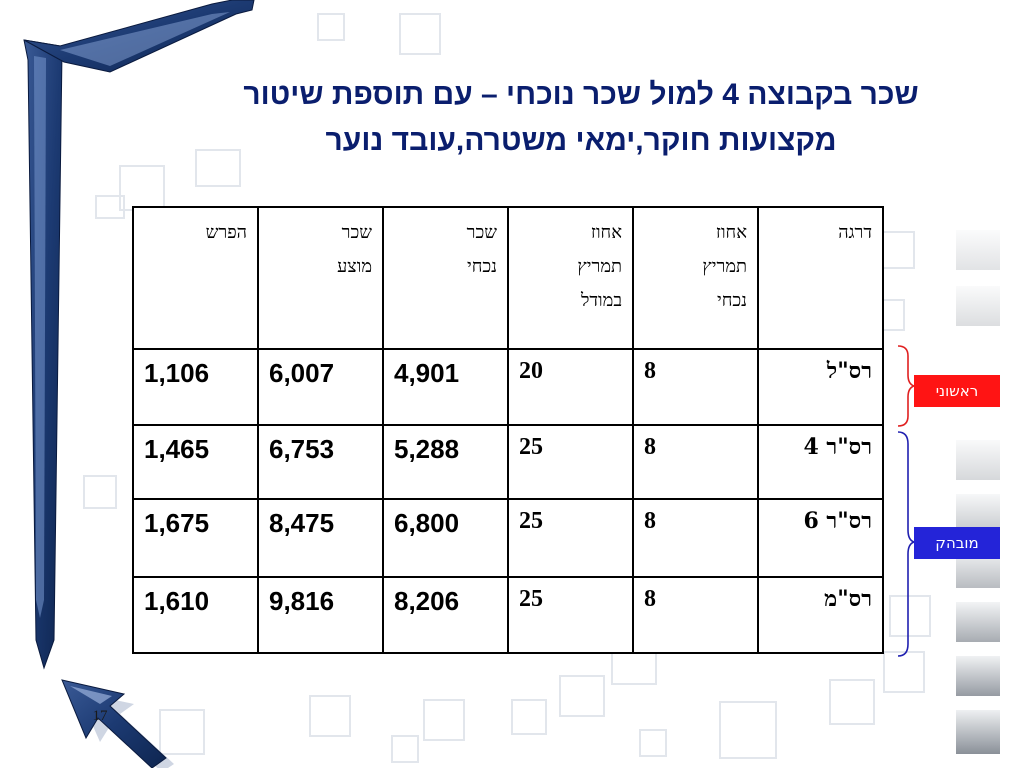 Image resolution: width=1024 pixels, height=768 pixels. I want to click on table-row: רס"ל 8 20 4,901 6,007 1,106, so click(508, 387).